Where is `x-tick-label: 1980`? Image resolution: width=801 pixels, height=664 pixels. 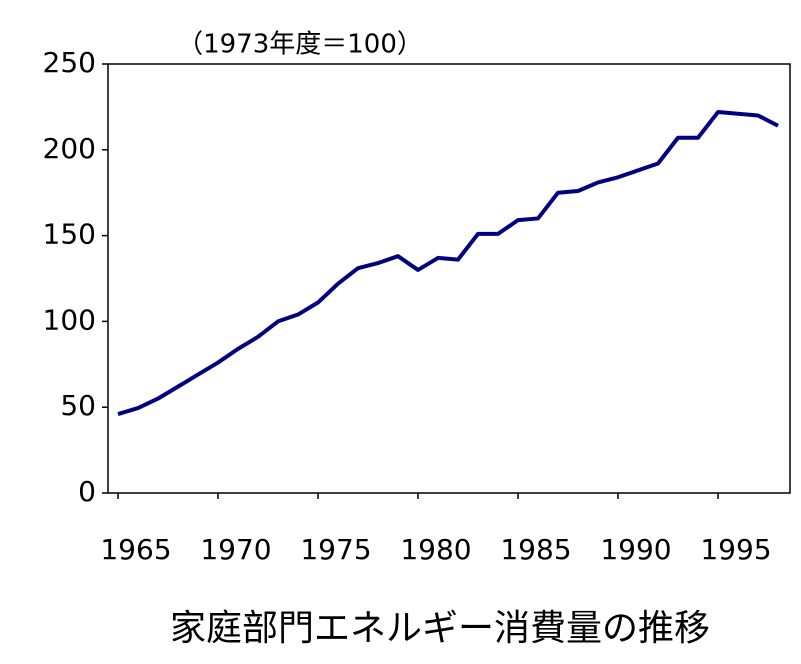 x-tick-label: 1980 is located at coordinates (435, 549).